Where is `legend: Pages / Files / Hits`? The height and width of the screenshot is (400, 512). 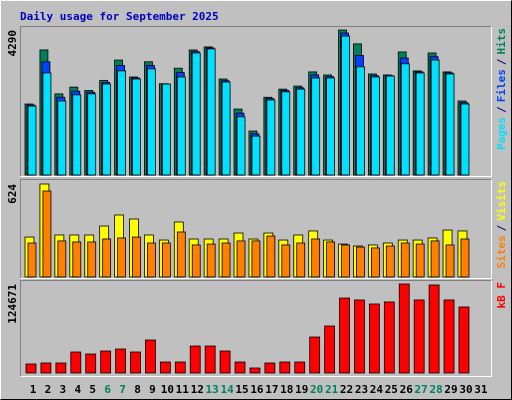
legend: Pages / Files / Hits is located at coordinates (501, 89).